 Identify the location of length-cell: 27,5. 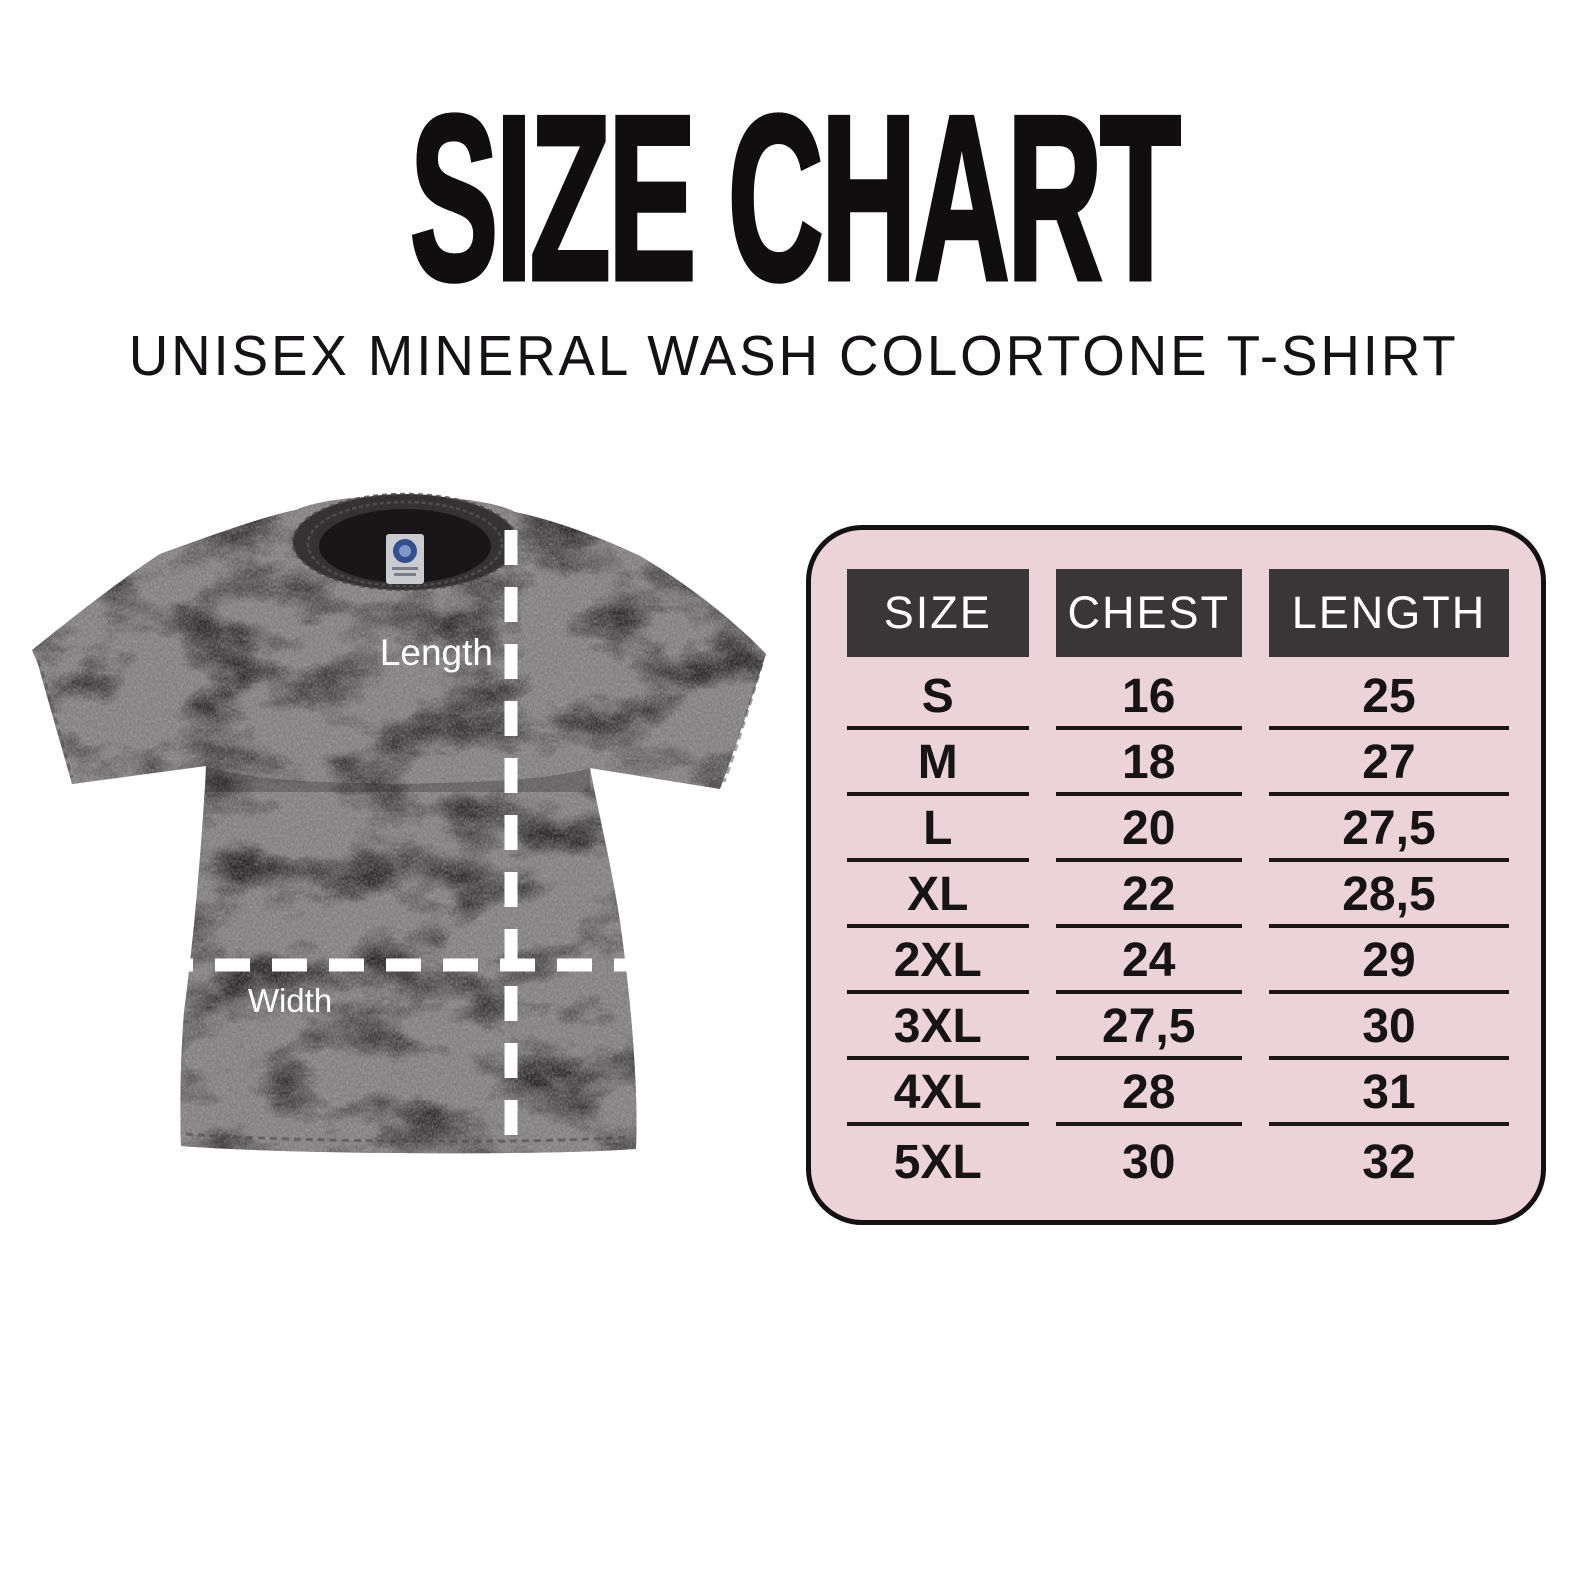
(1388, 829).